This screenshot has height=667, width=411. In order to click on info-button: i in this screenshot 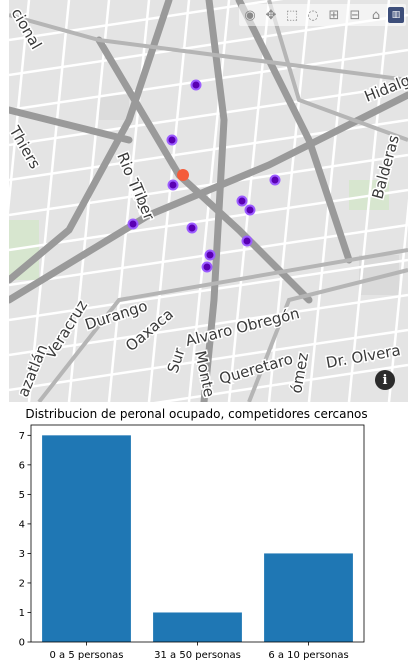, I will do `click(385, 380)`.